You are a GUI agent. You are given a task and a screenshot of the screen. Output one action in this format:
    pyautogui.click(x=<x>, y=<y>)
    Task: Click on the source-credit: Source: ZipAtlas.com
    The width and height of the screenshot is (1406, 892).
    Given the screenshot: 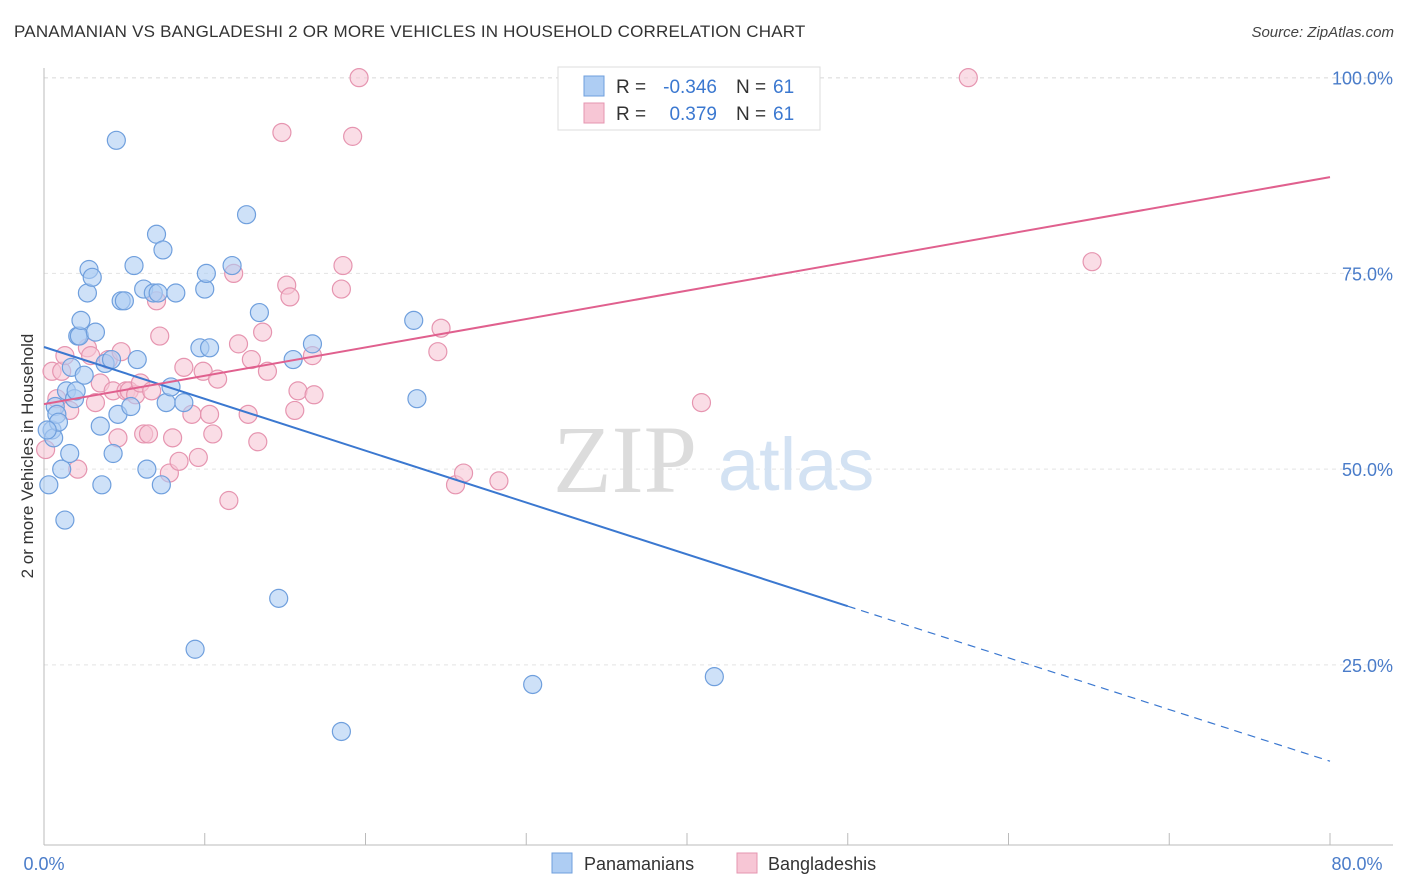 What is the action you would take?
    pyautogui.click(x=1322, y=32)
    